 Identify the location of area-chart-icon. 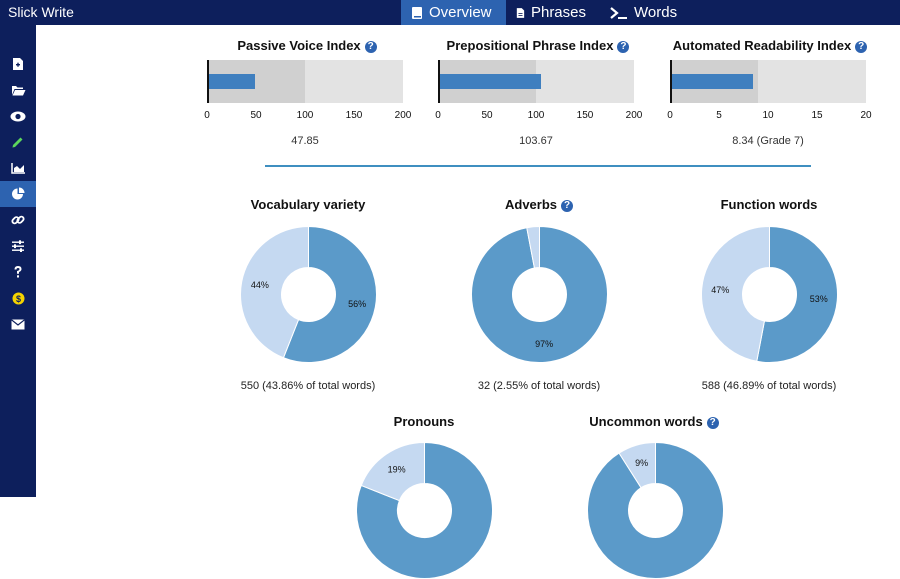
(17, 168).